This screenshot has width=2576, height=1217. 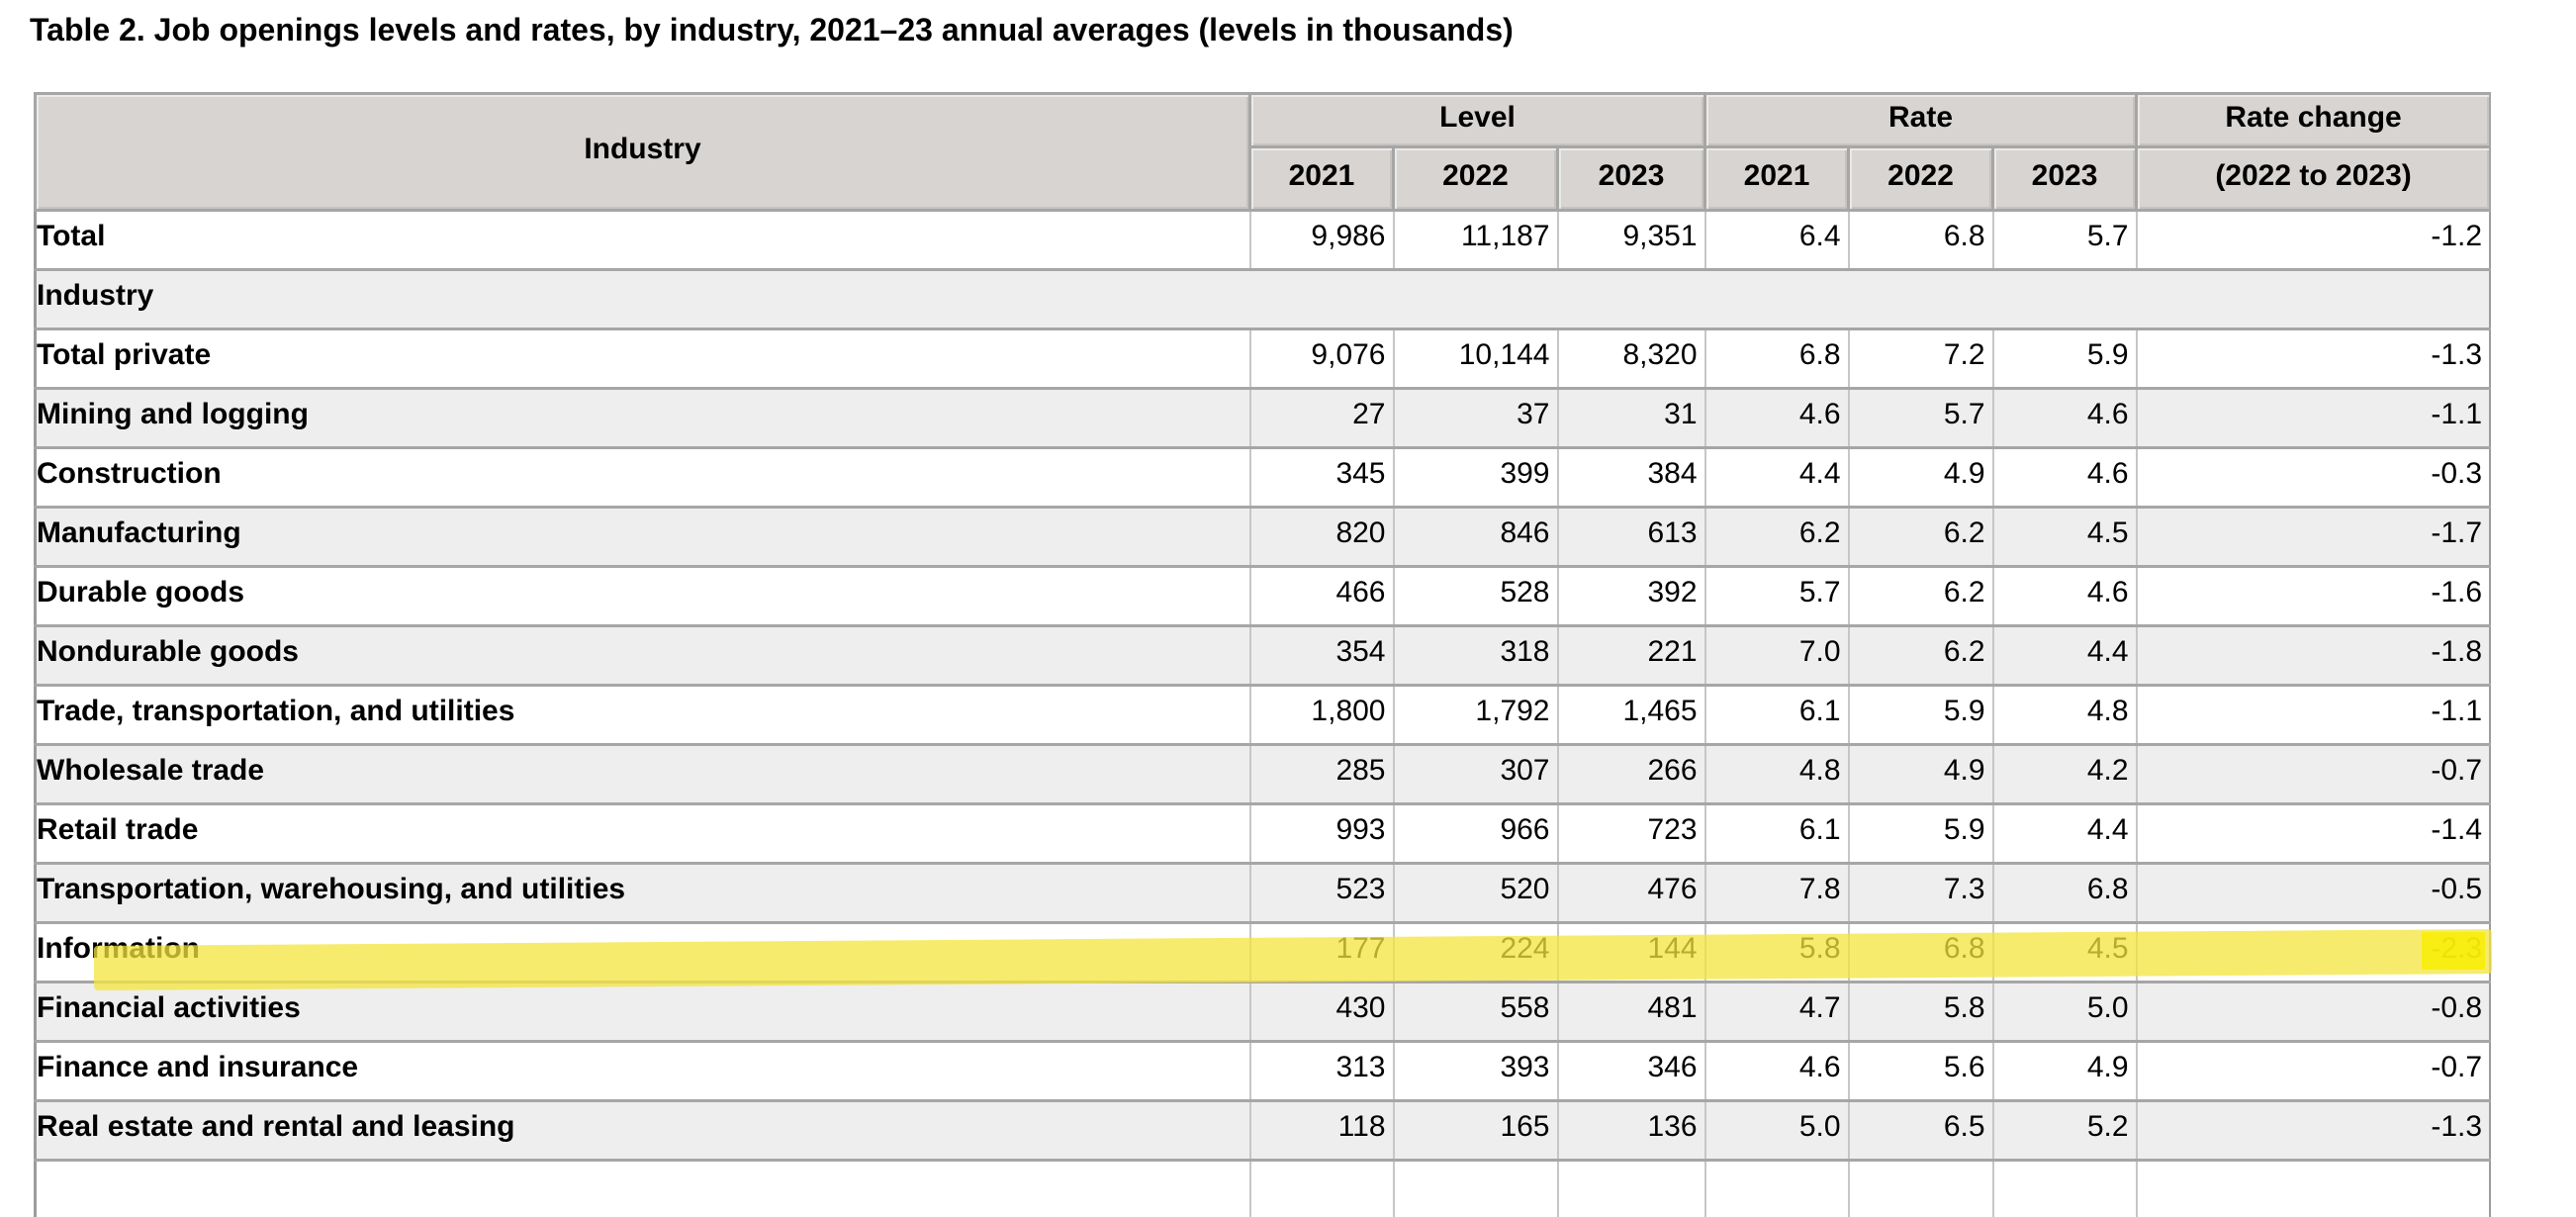 I want to click on cell-value: 318, so click(x=1476, y=656).